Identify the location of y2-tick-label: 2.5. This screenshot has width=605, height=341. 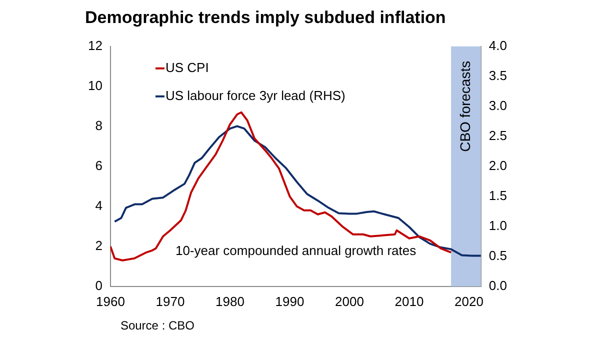
(498, 135).